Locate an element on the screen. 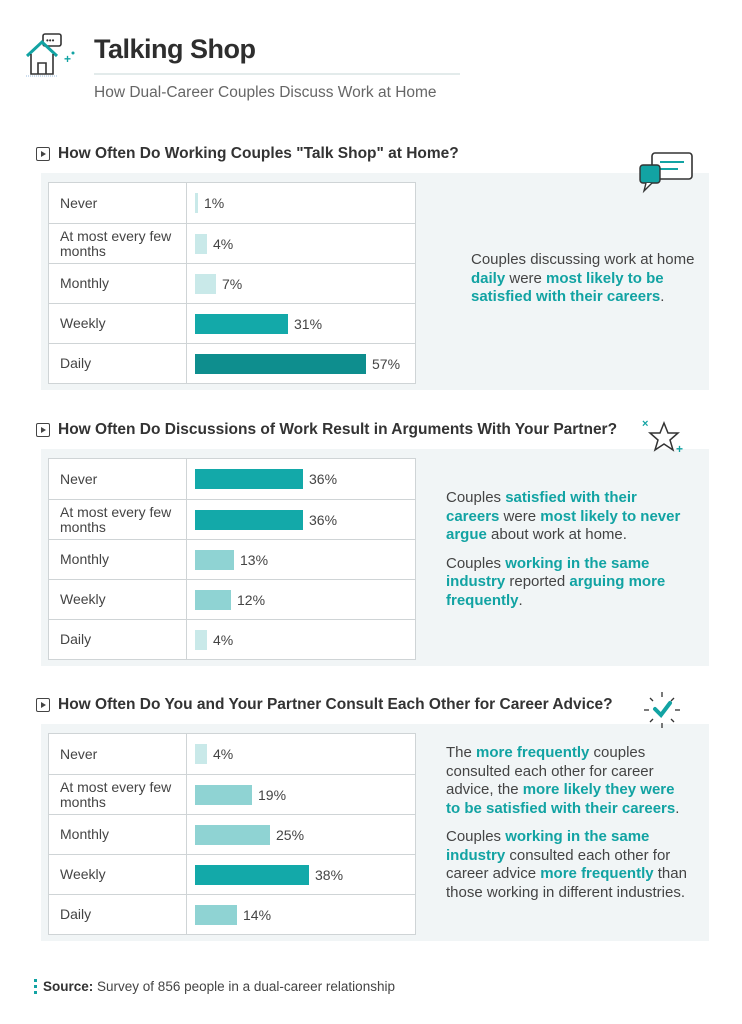 The width and height of the screenshot is (742, 1024). table-row: Daily 14% is located at coordinates (232, 914).